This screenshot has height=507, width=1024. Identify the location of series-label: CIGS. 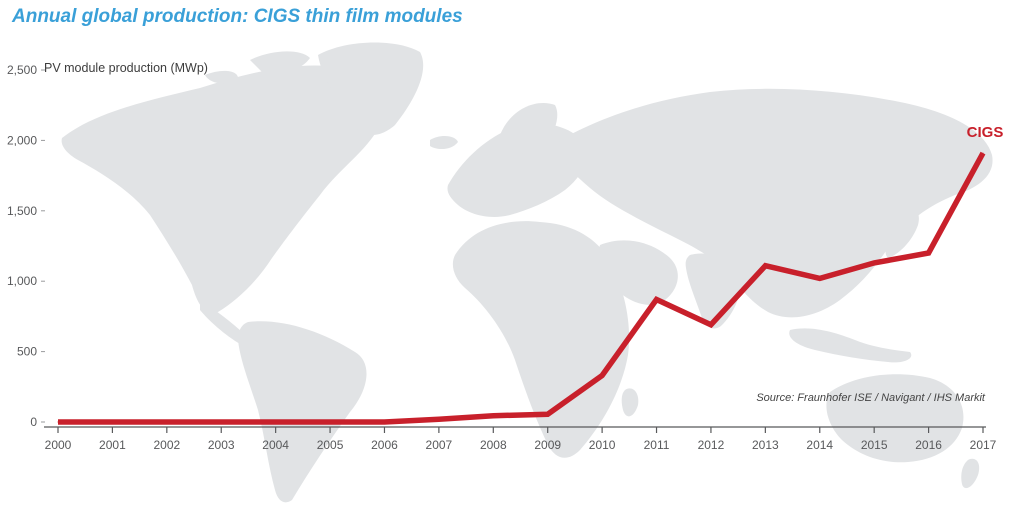
(985, 132).